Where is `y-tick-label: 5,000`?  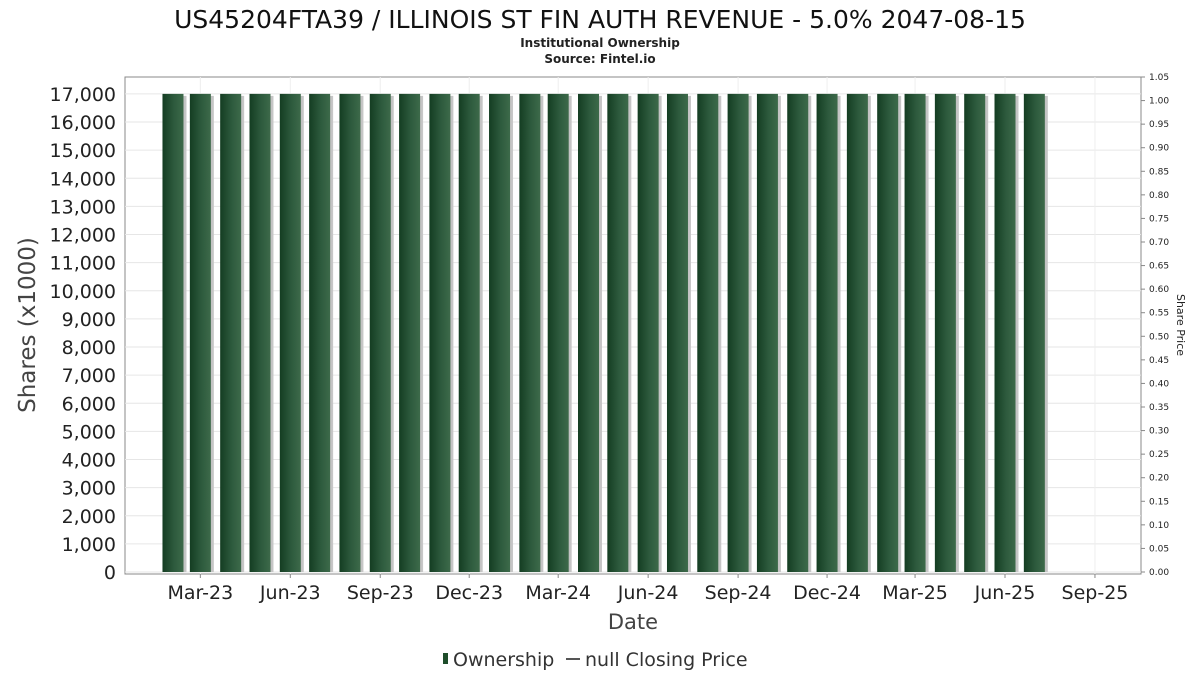
y-tick-label: 5,000 is located at coordinates (89, 432).